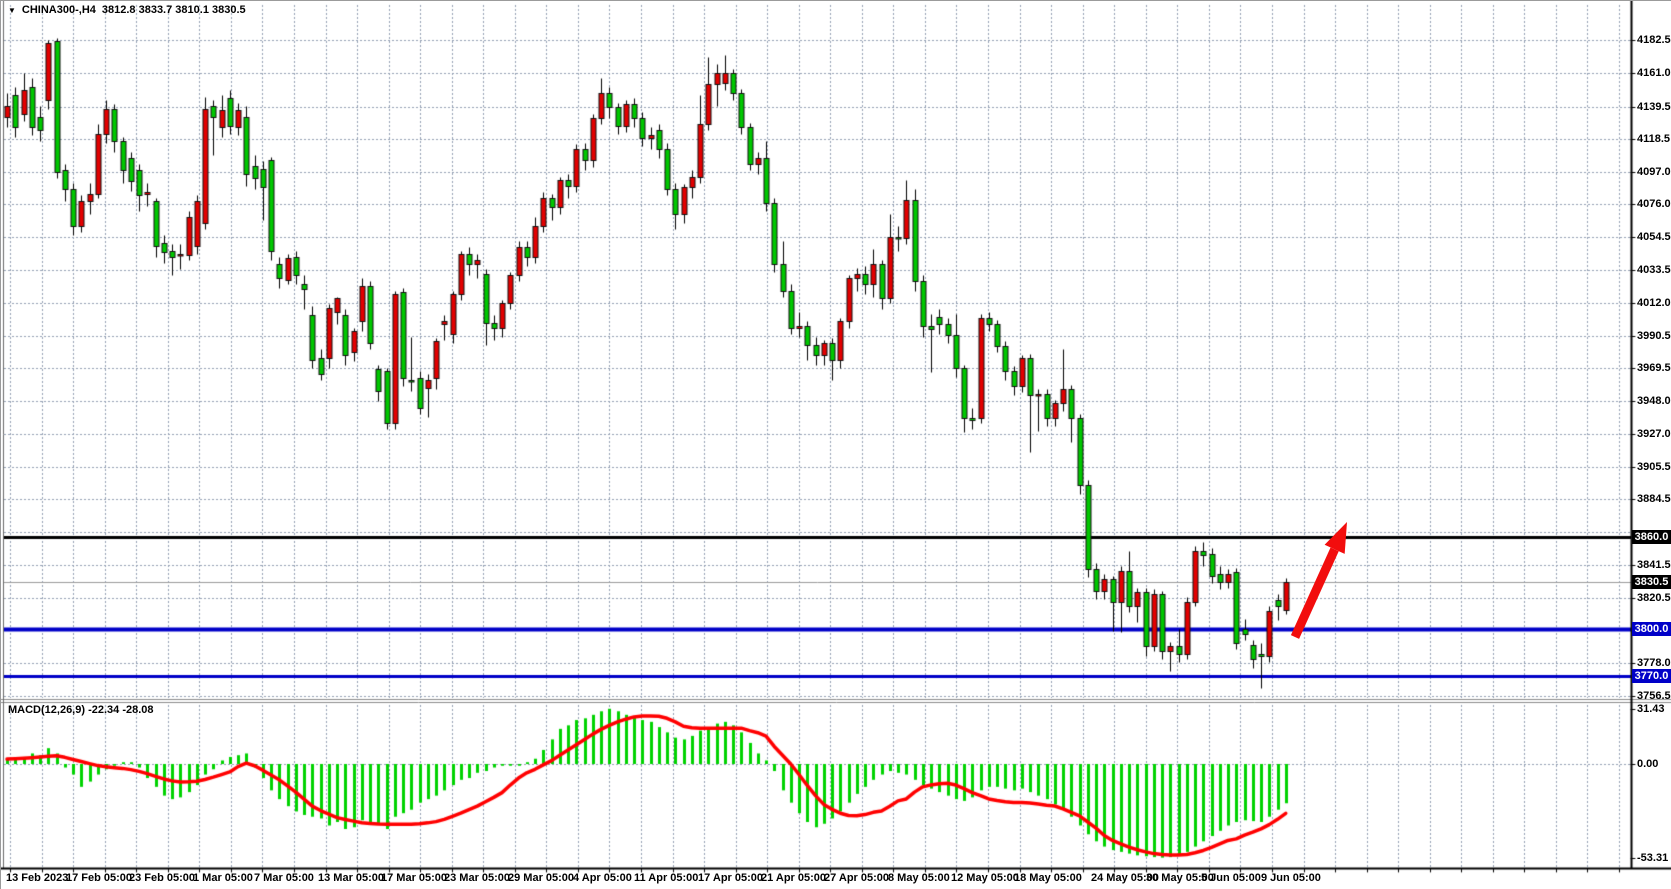 The height and width of the screenshot is (889, 1671). I want to click on time-label: 17 Mar 05:00, so click(414, 878).